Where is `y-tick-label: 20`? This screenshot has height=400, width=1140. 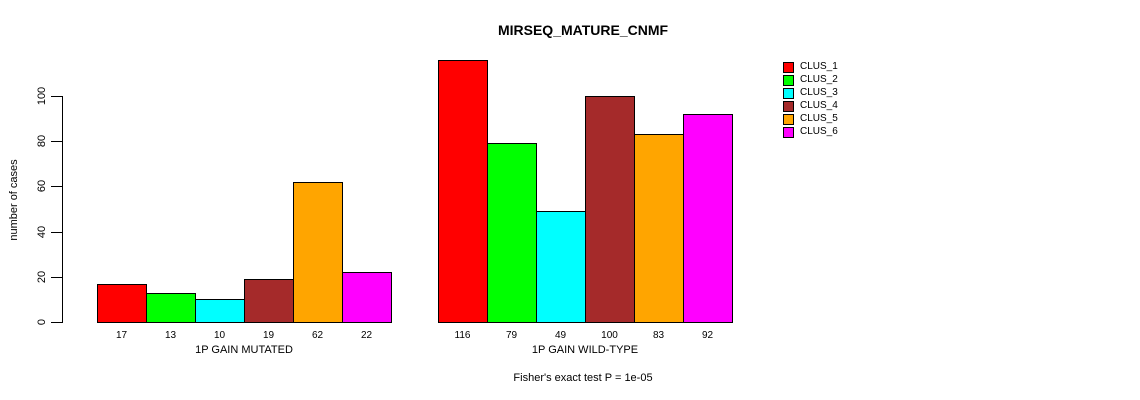 y-tick-label: 20 is located at coordinates (42, 276).